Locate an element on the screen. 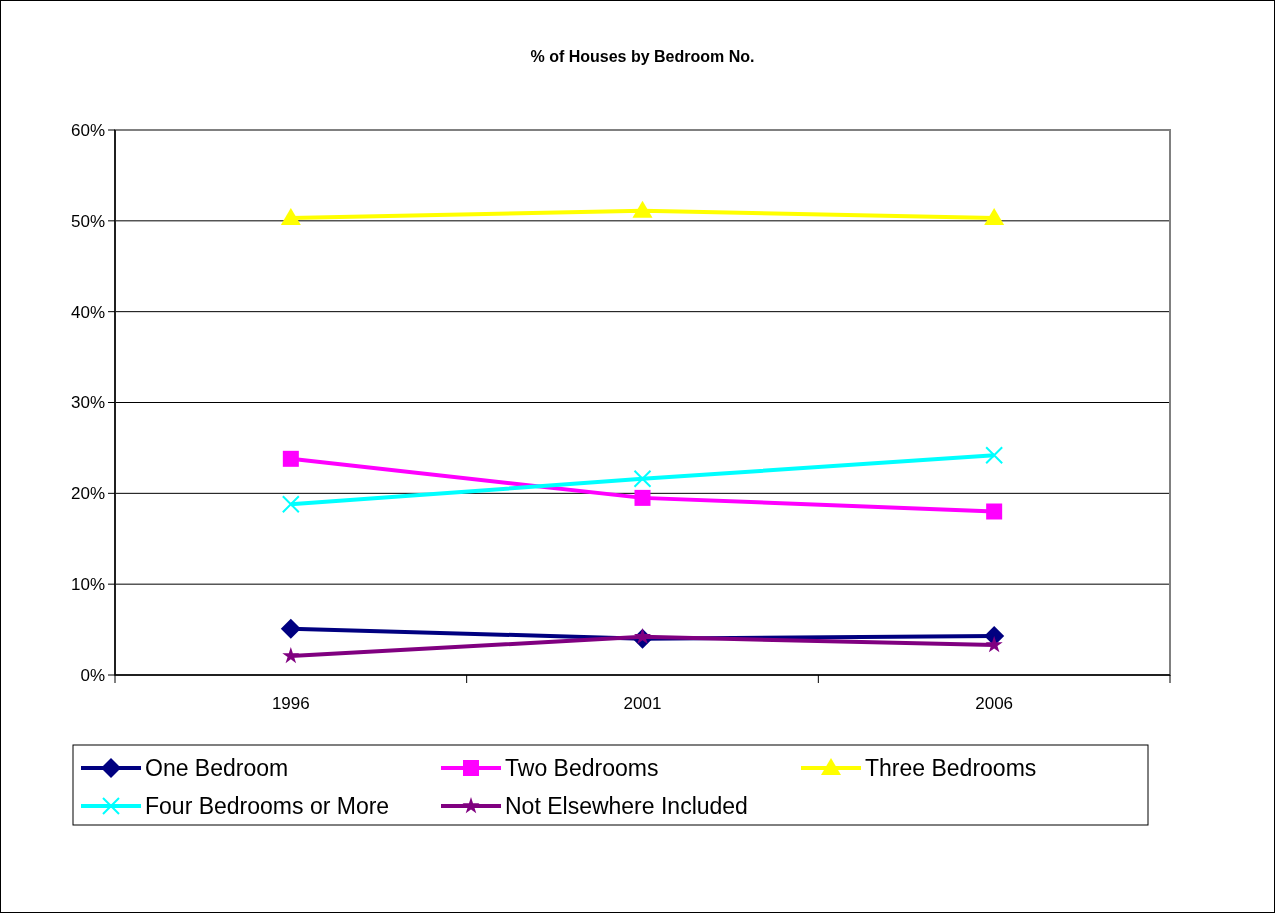 The width and height of the screenshot is (1275, 913). x-tick-label: 2001 is located at coordinates (642, 703).